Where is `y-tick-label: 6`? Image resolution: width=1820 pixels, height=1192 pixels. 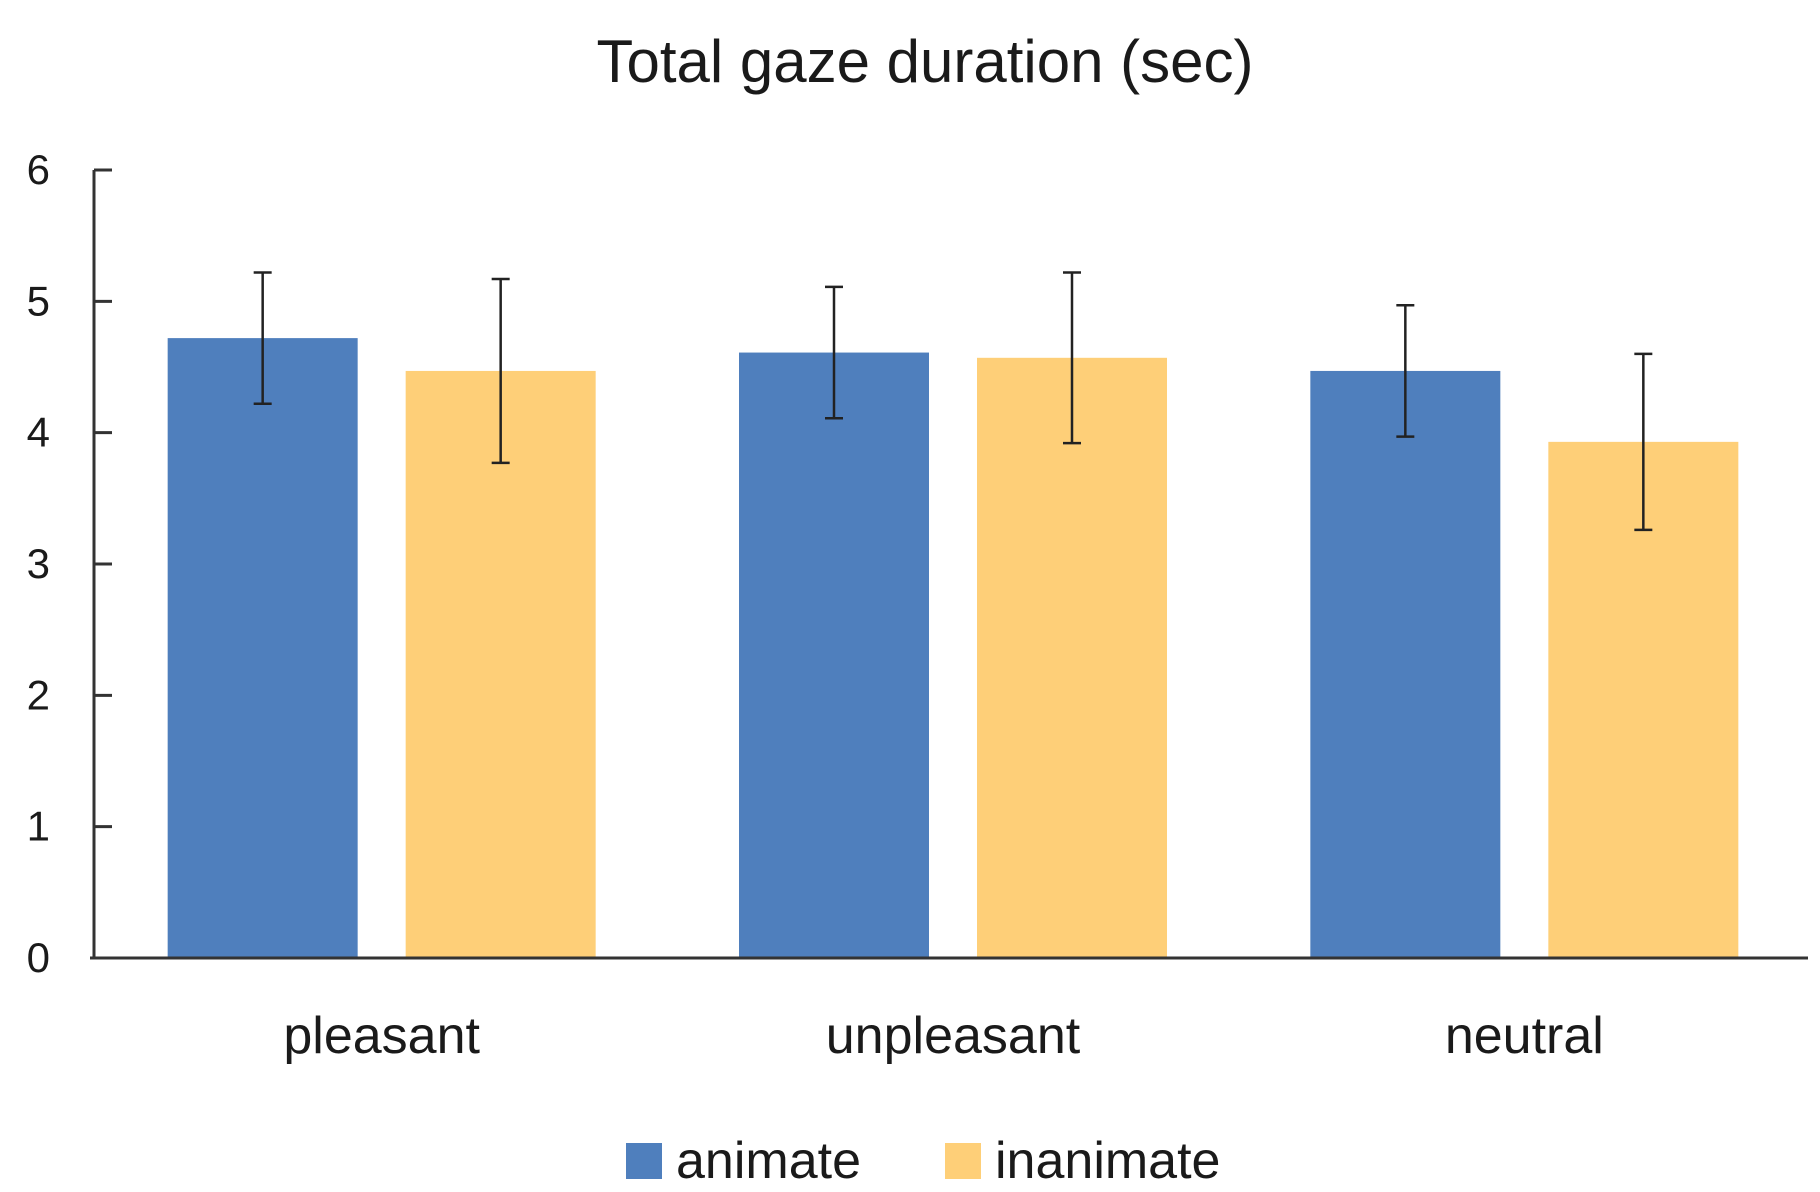 y-tick-label: 6 is located at coordinates (38, 169).